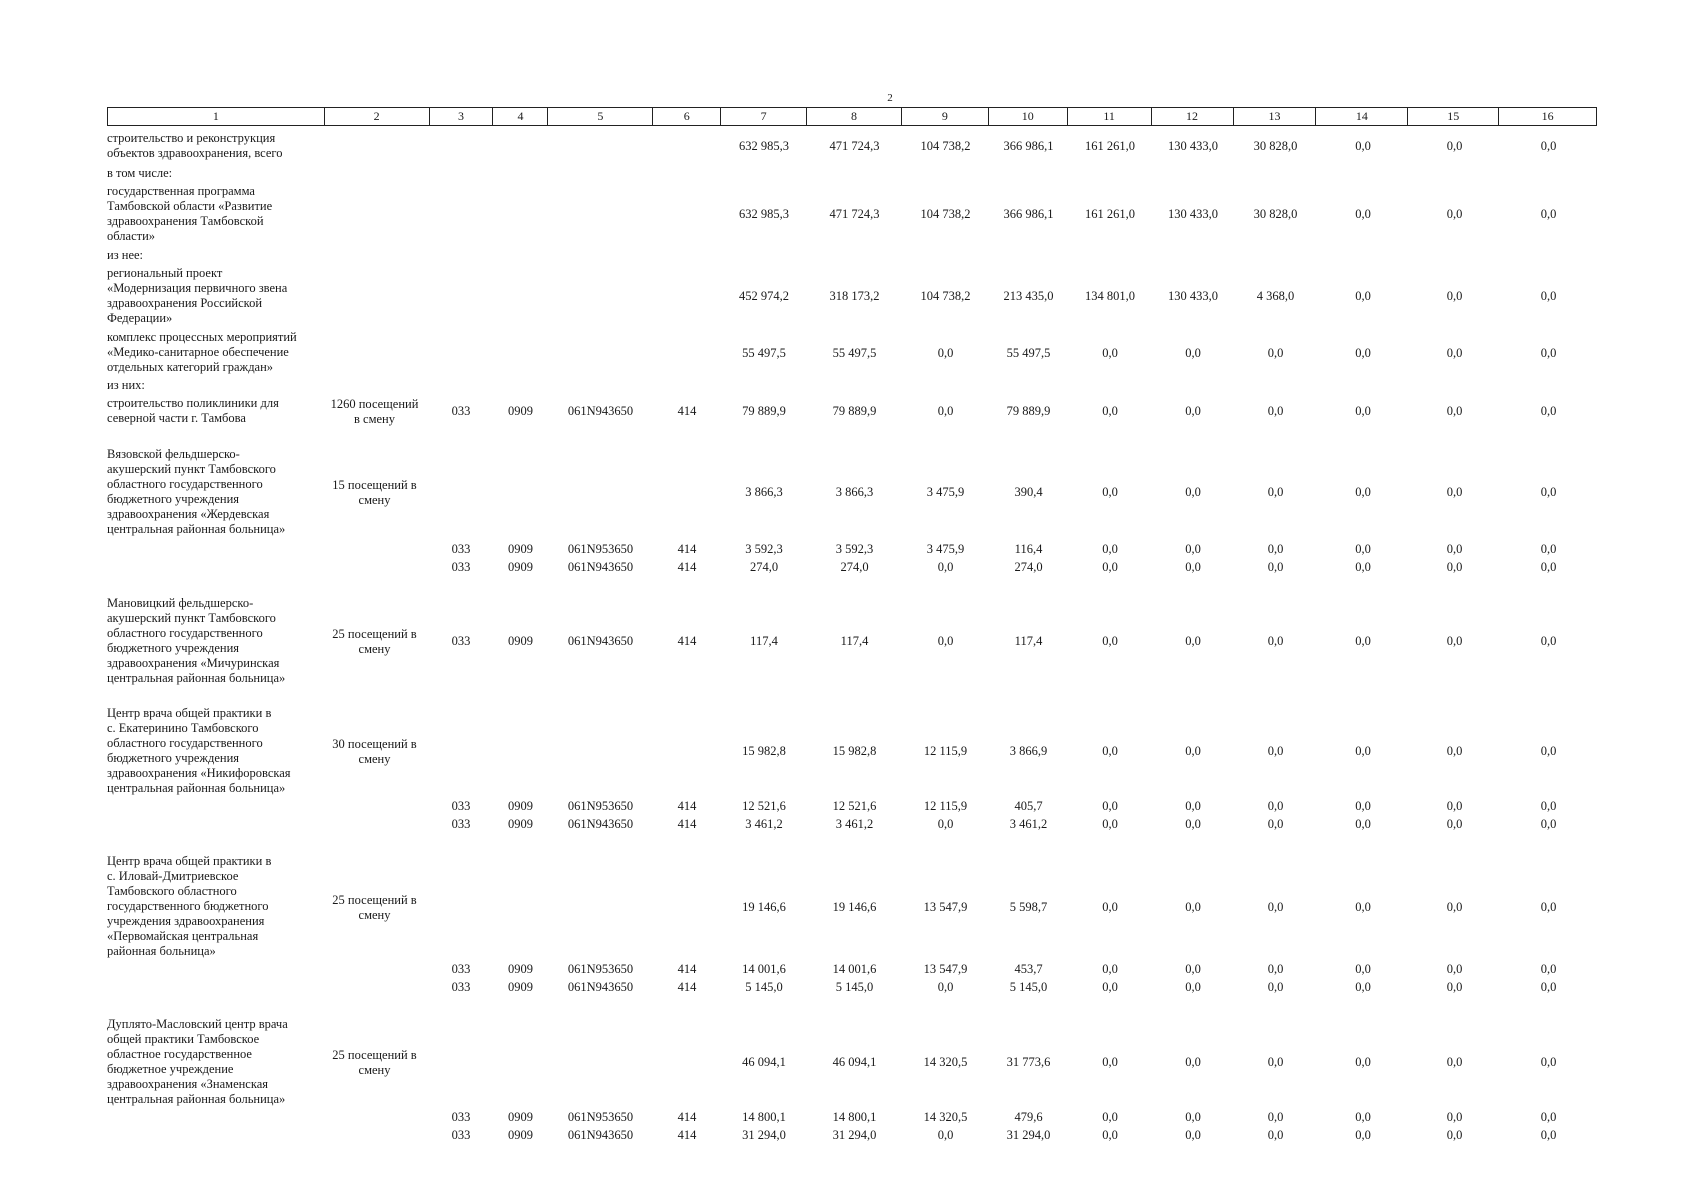  What do you see at coordinates (1028, 805) in the screenshot?
I see `value-cell-10: 405,7` at bounding box center [1028, 805].